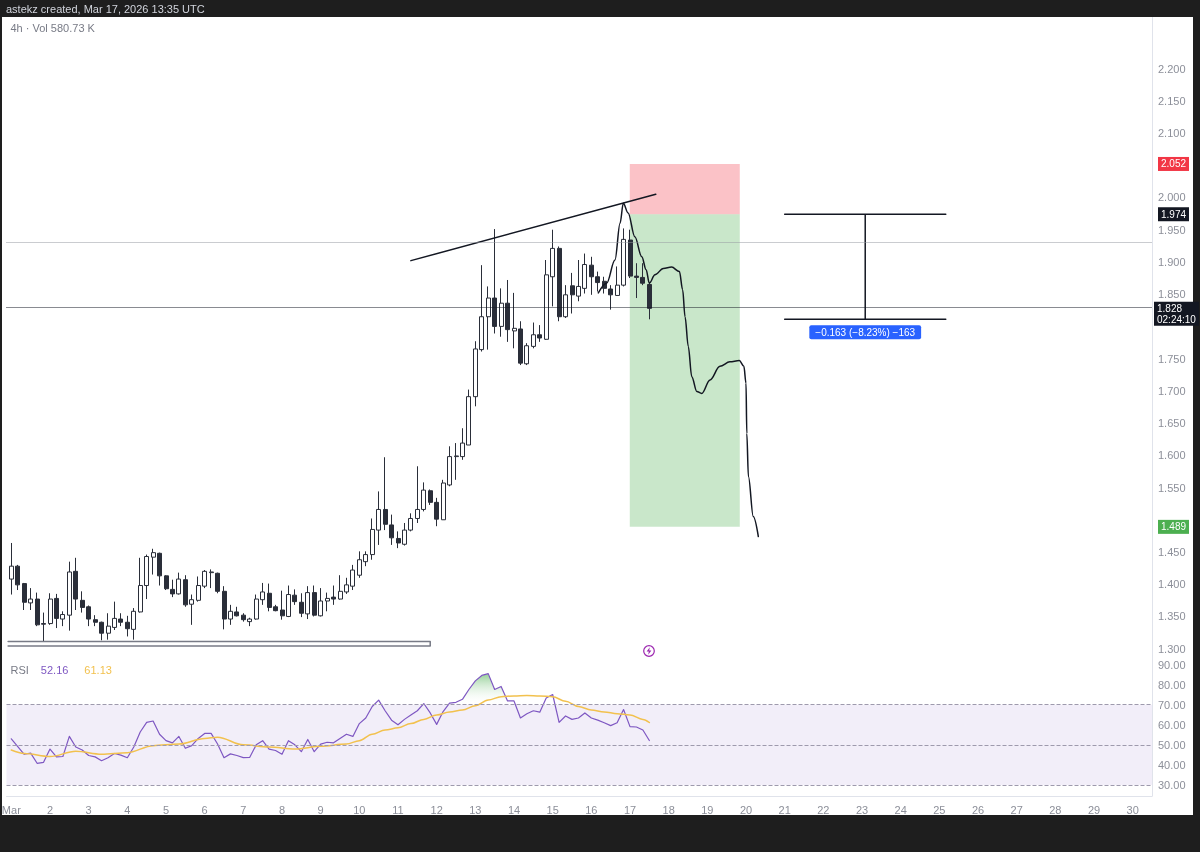  I want to click on x-tick-label: 24, so click(900, 809).